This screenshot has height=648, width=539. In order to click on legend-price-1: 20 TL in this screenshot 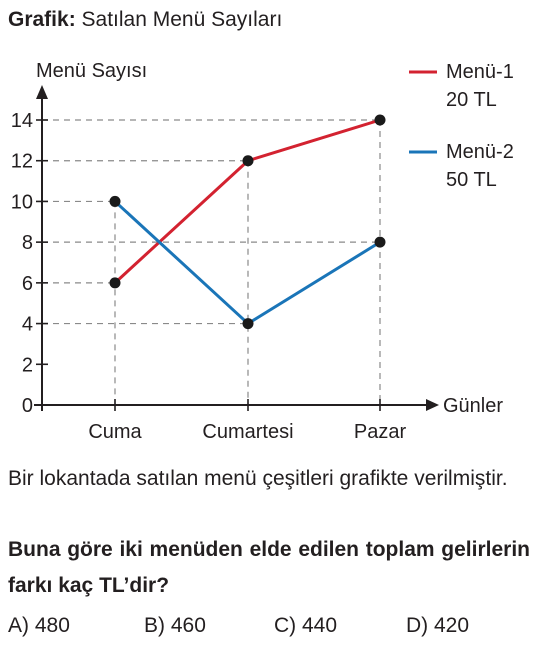, I will do `click(471, 100)`.